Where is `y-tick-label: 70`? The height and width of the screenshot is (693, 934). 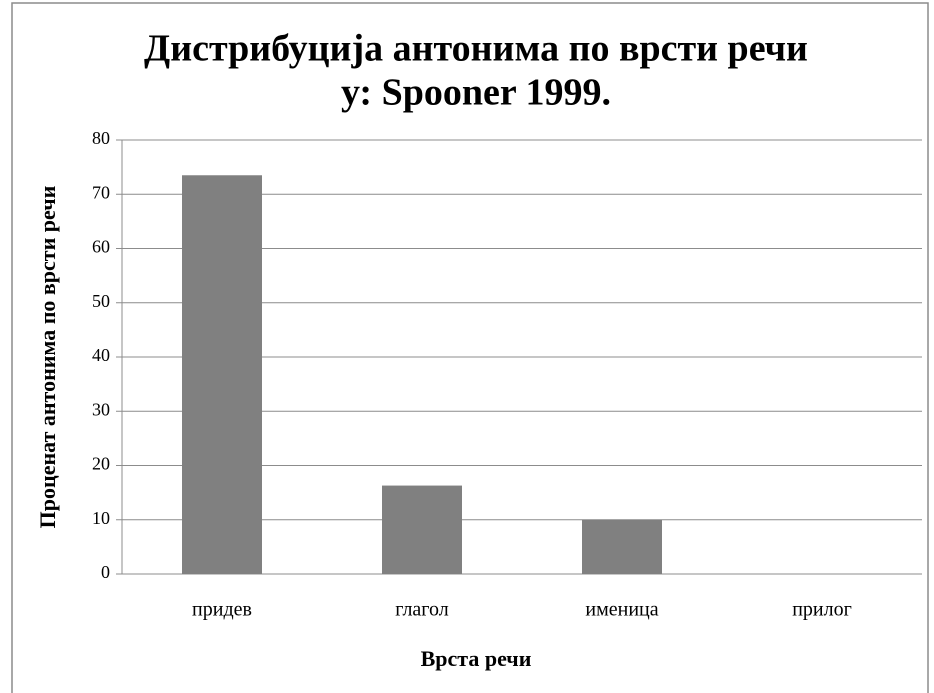
y-tick-label: 70 is located at coordinates (101, 192).